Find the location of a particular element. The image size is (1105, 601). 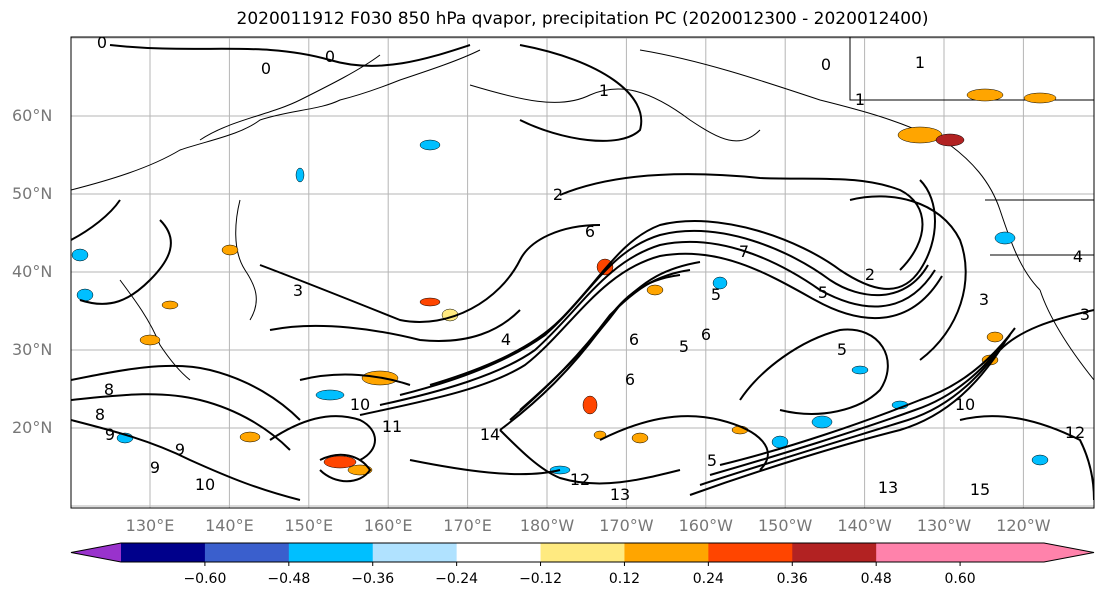

longitude-label: 150°E is located at coordinates (309, 525).